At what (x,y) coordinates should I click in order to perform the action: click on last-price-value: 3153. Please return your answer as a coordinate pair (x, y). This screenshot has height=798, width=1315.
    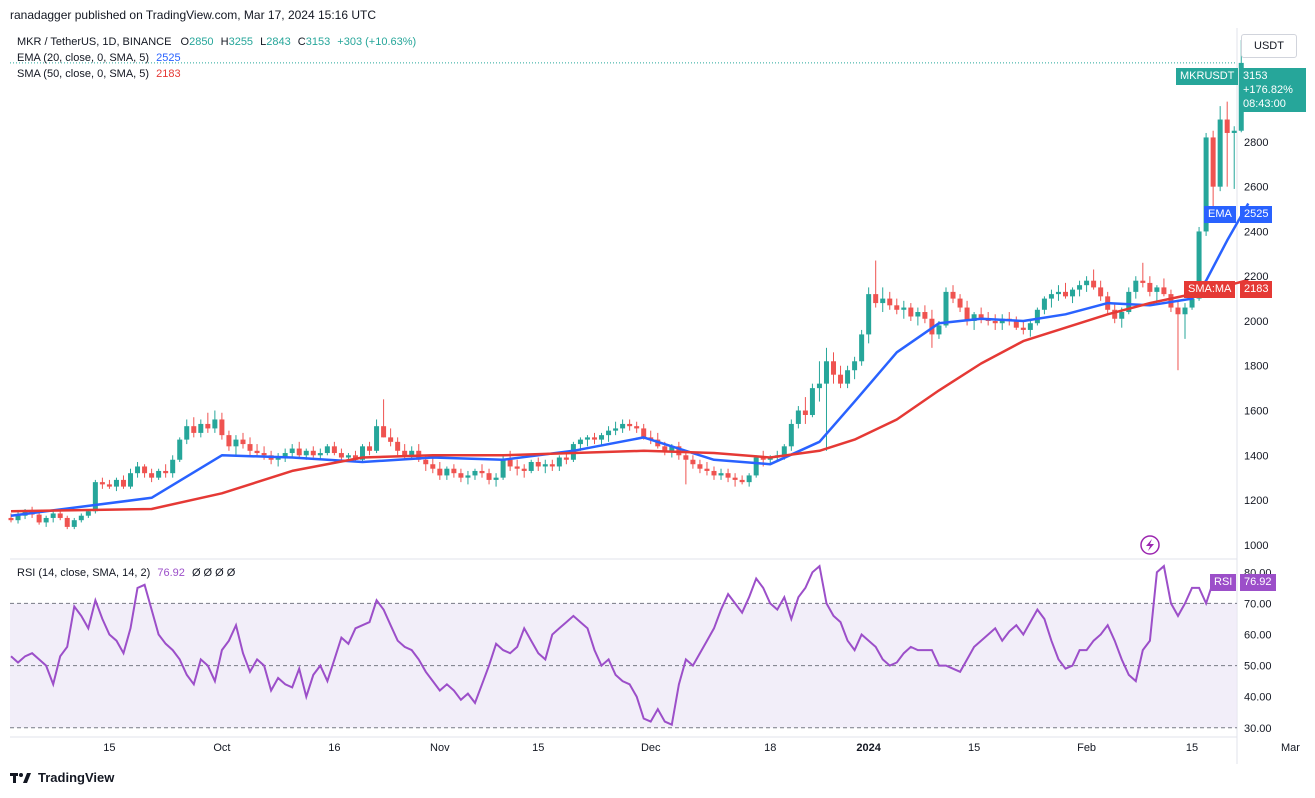
    Looking at the image, I should click on (1255, 76).